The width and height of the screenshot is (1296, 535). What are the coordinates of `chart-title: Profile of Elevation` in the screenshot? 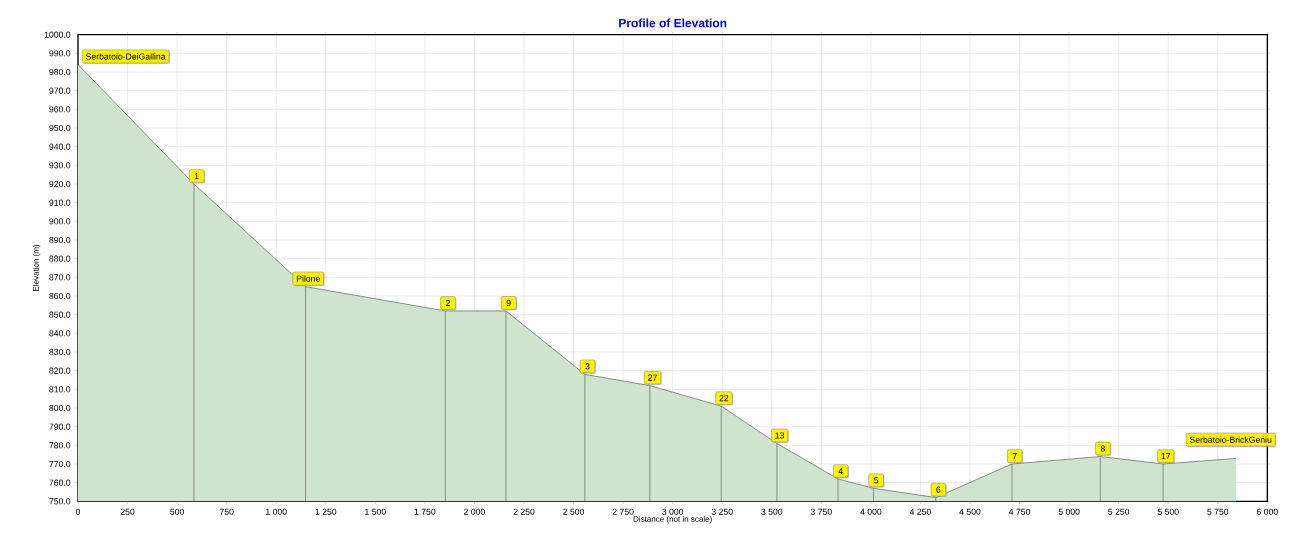 It's located at (673, 23).